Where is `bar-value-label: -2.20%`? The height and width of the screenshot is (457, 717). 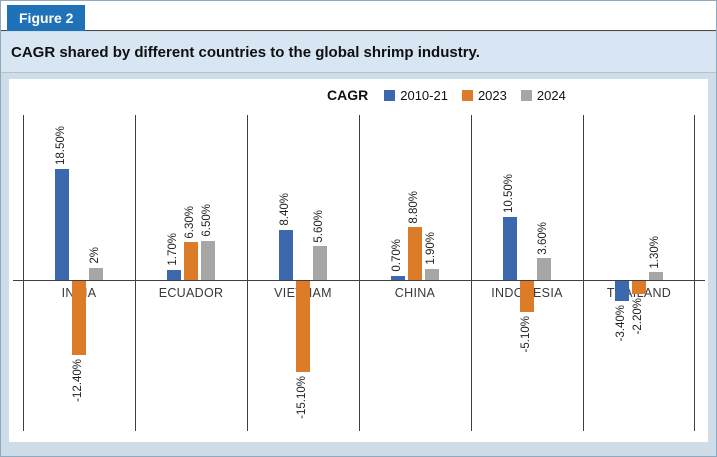 bar-value-label: -2.20% is located at coordinates (638, 316).